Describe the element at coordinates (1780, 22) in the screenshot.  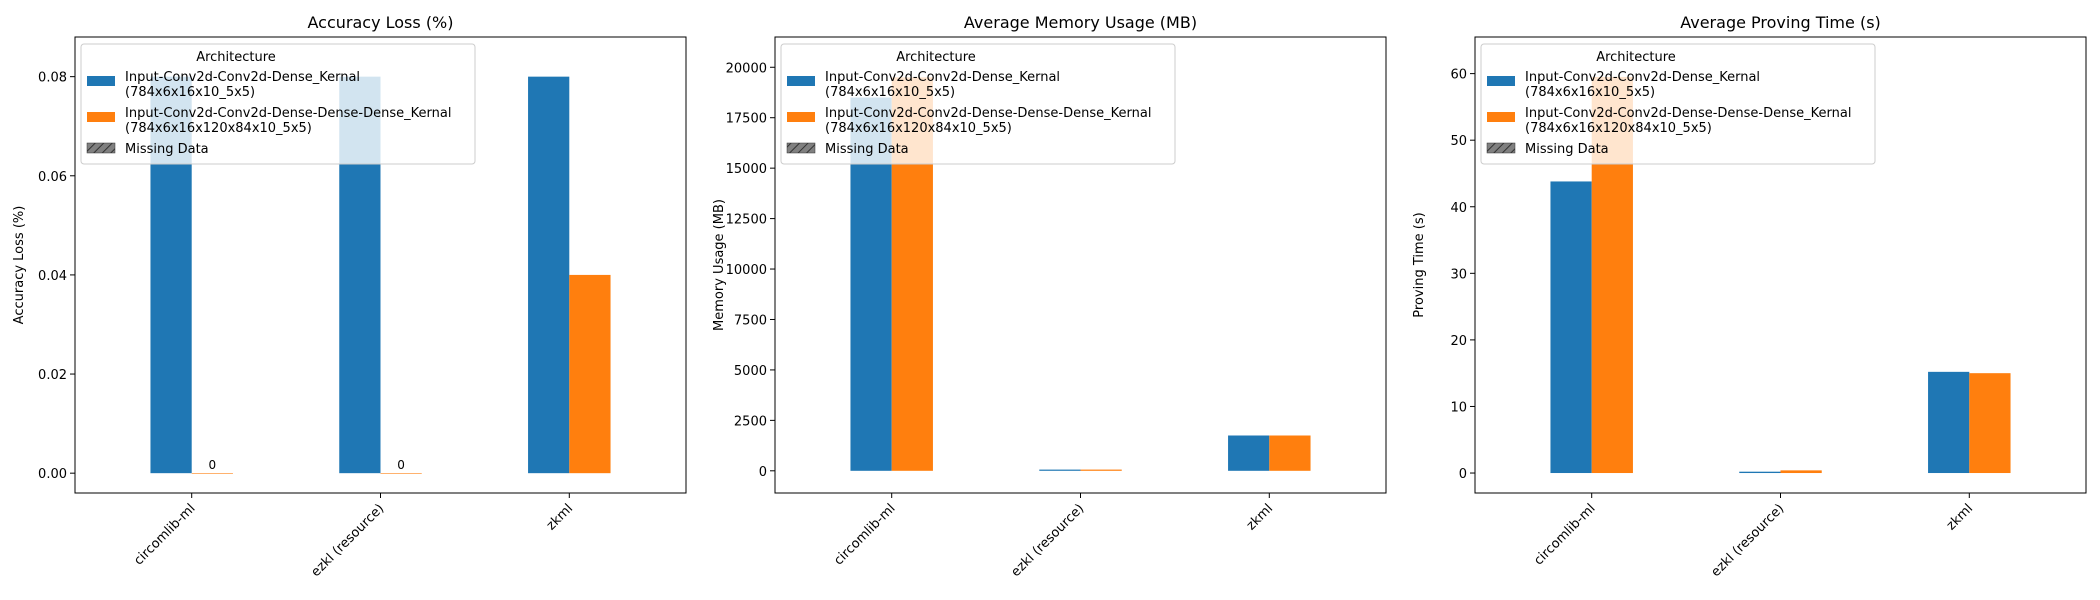
I see `chart-title: Average Proving Time (s)` at that location.